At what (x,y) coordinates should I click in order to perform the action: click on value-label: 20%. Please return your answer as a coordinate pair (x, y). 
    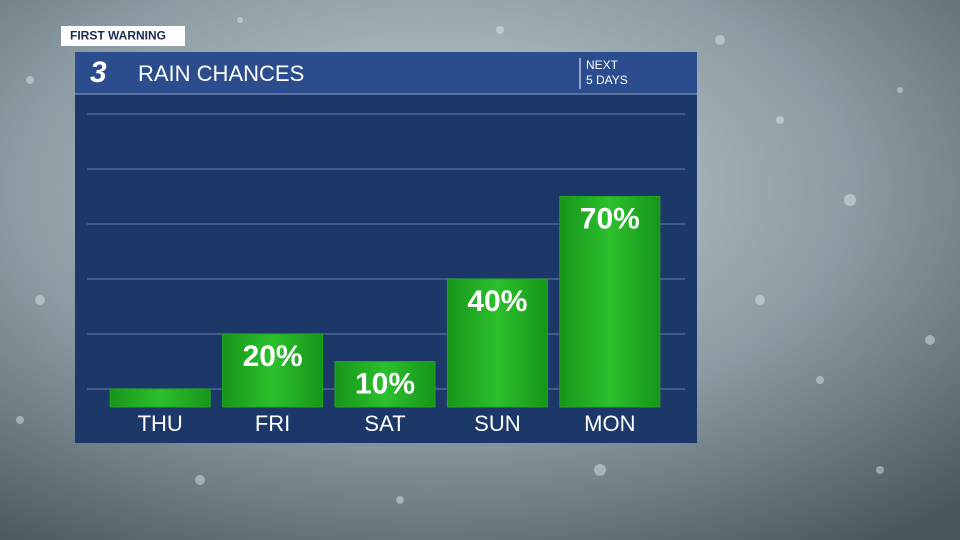
    Looking at the image, I should click on (273, 356).